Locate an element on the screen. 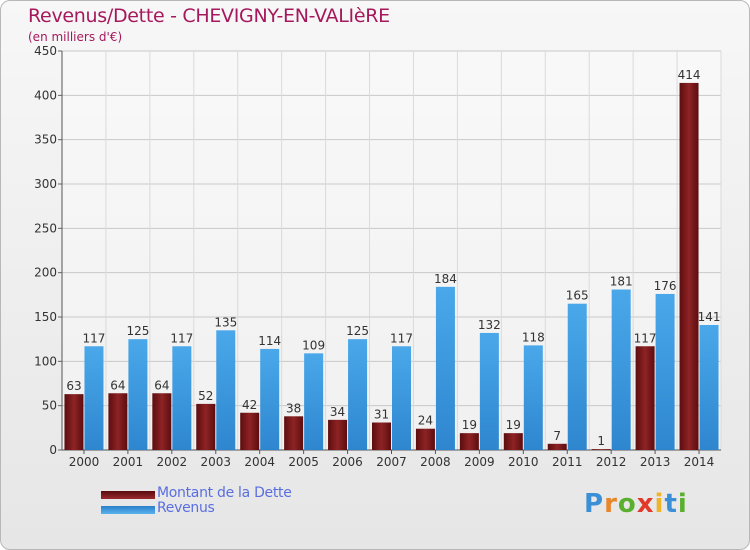  x-tick-label: 2001 is located at coordinates (128, 462).